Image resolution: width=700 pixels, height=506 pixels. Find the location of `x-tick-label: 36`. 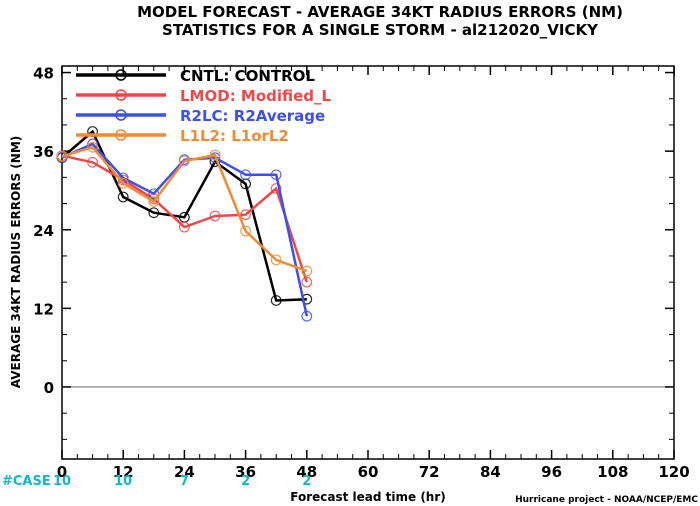

x-tick-label: 36 is located at coordinates (245, 472).